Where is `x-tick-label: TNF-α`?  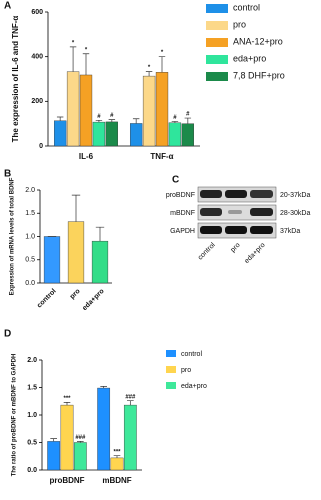 x-tick-label: TNF-α is located at coordinates (161, 156).